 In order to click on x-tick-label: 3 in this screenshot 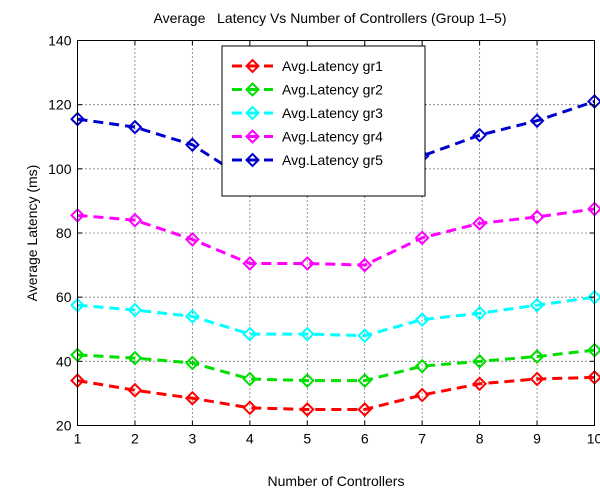, I will do `click(192, 439)`.